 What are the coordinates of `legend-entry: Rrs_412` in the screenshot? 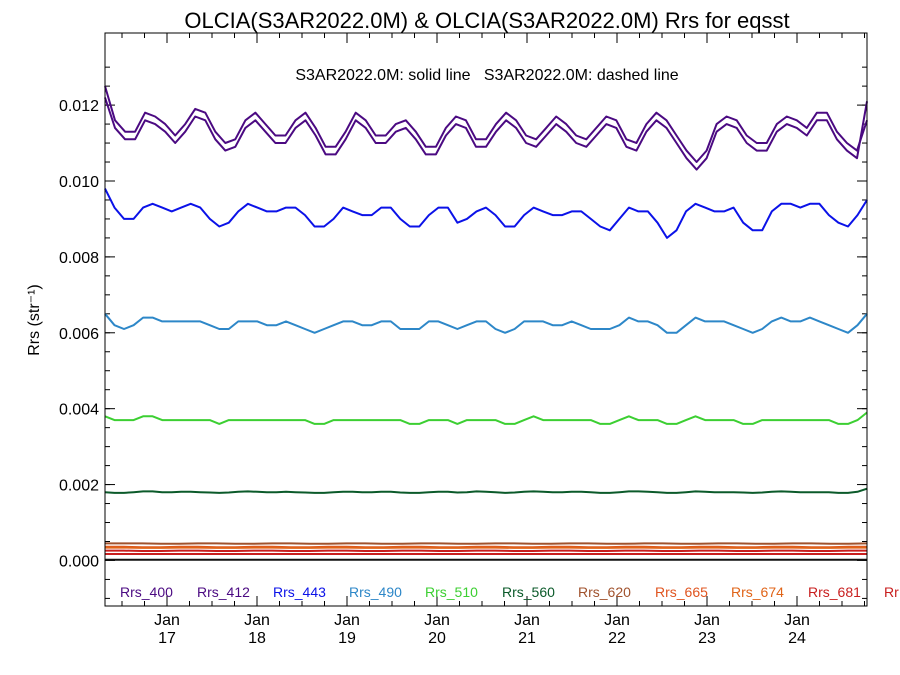 It's located at (223, 592).